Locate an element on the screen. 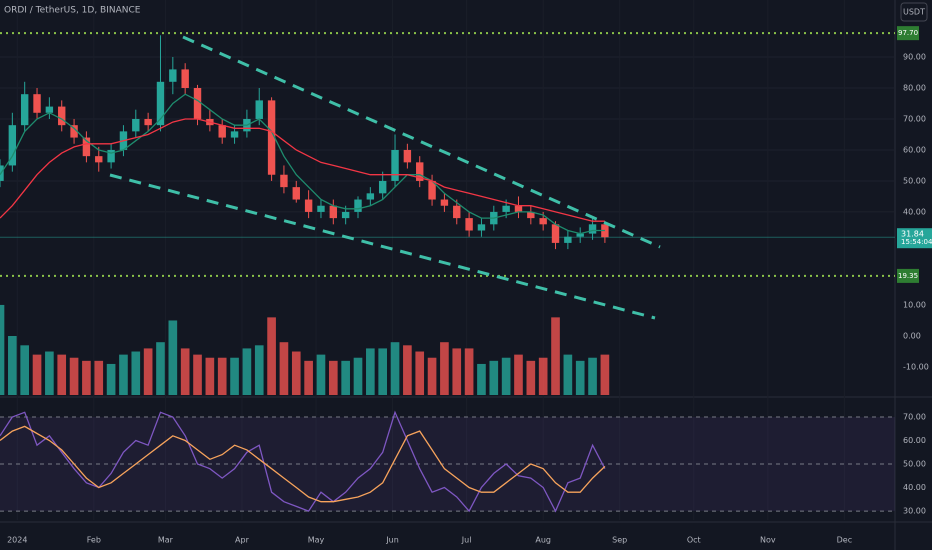 Image resolution: width=932 pixels, height=550 pixels. currency-button-label: USDT is located at coordinates (914, 12).